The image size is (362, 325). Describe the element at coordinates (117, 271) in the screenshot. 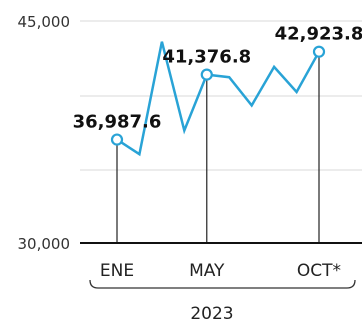

I see `x-tick-label: ENE` at that location.